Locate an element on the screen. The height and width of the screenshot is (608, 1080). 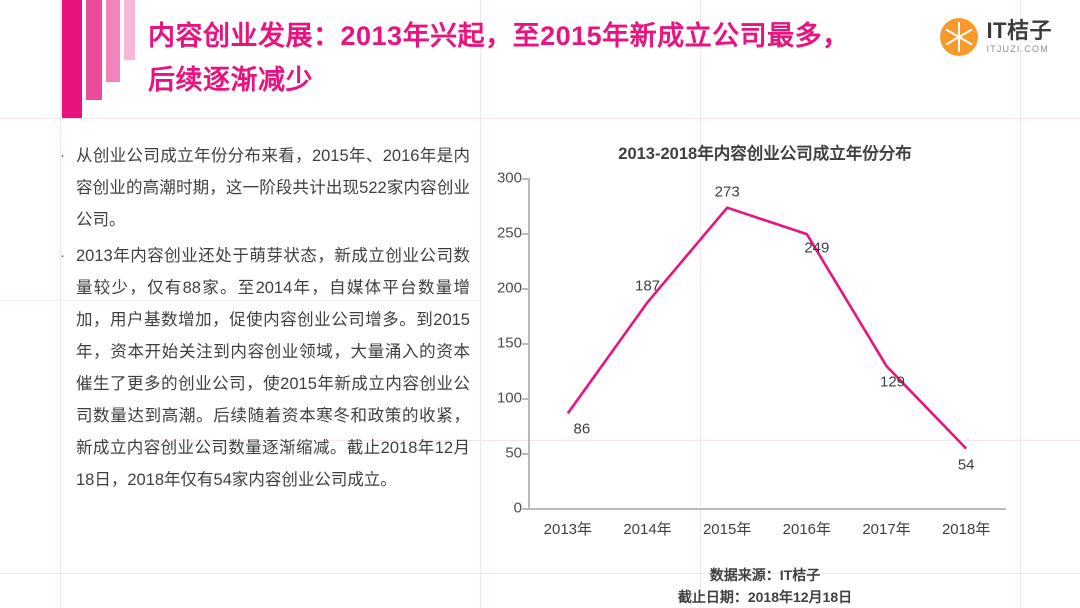
data-point-label: 249 is located at coordinates (817, 248).